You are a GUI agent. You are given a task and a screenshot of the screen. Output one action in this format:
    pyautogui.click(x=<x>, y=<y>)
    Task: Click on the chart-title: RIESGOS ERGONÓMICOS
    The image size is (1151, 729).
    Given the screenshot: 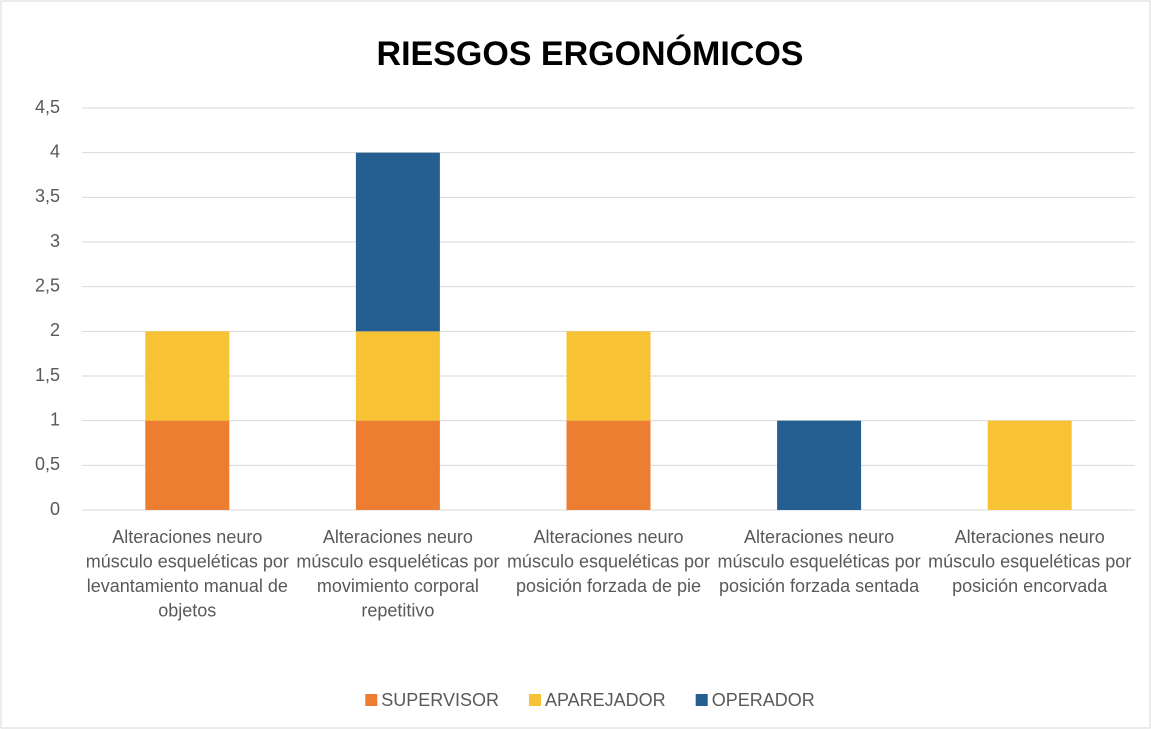 What is the action you would take?
    pyautogui.click(x=590, y=54)
    